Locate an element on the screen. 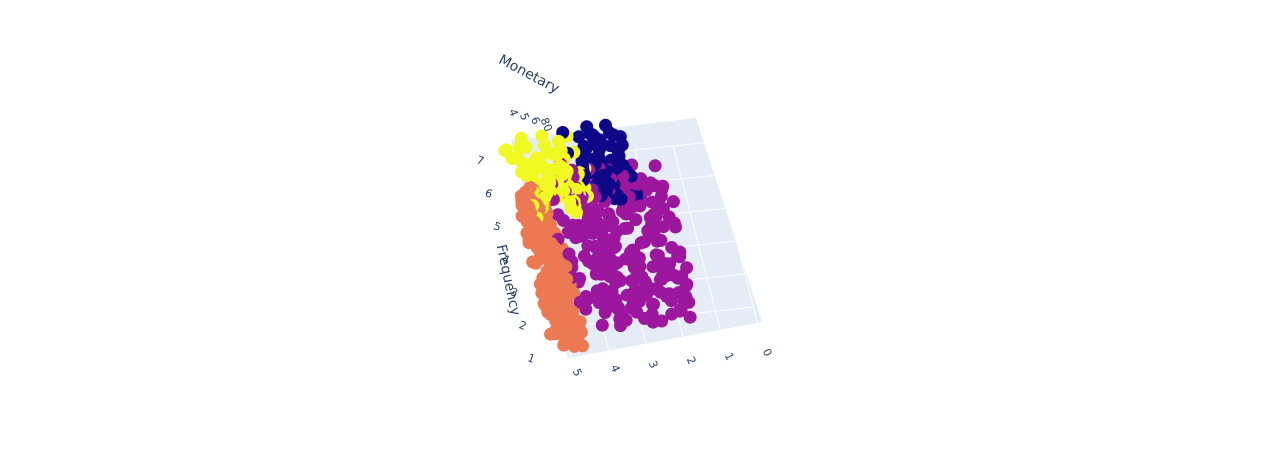  y-grid-line is located at coordinates (667, 350).